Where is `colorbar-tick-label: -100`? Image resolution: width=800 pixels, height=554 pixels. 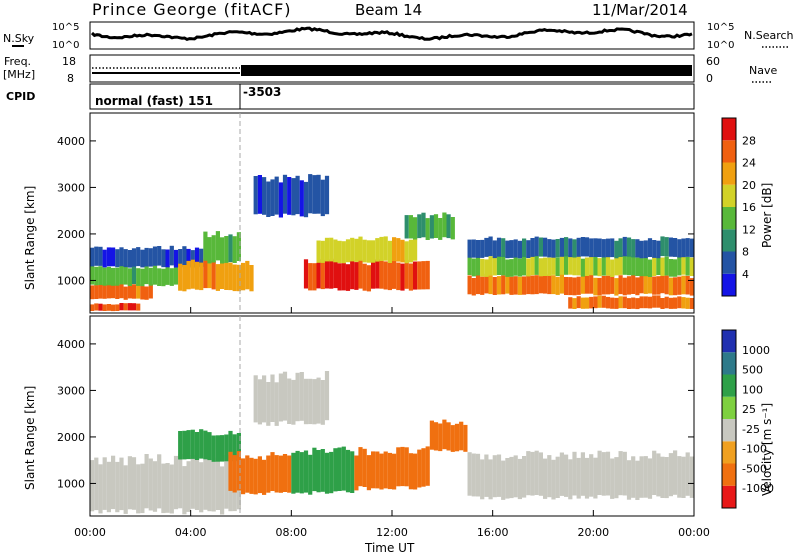
colorbar-tick-label: -100 is located at coordinates (754, 449).